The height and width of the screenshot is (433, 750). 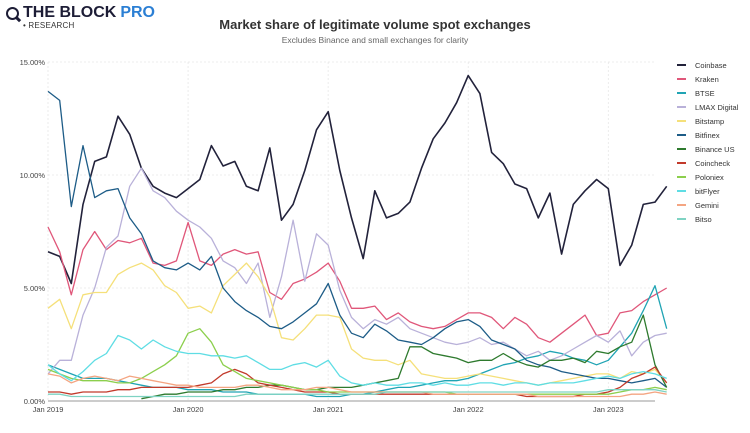 I want to click on legend-item: bitFlyer, so click(x=707, y=191).